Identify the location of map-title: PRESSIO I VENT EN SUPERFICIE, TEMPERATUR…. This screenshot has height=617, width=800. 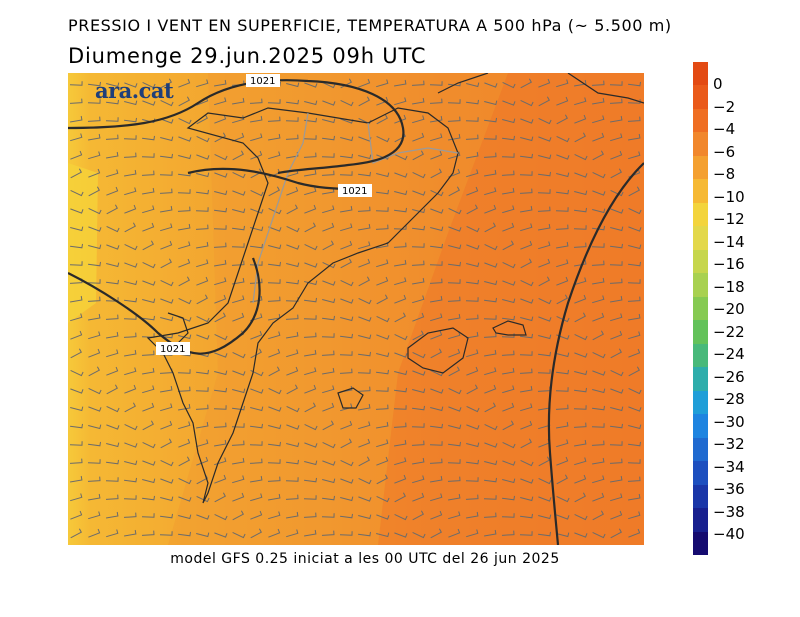
(370, 25).